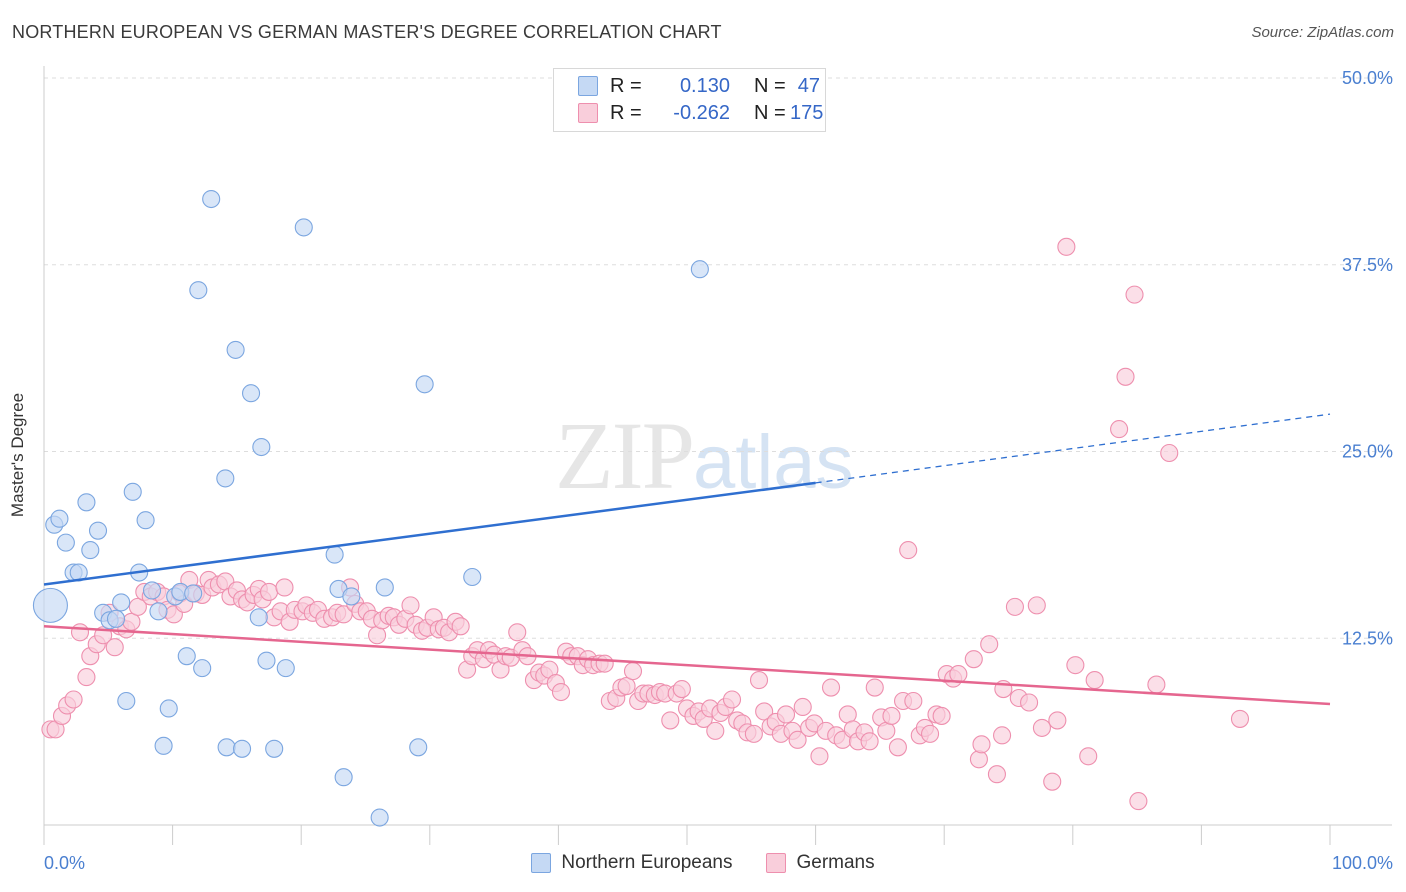  What do you see at coordinates (1367, 265) in the screenshot?
I see `y-tick-label: 37.5%` at bounding box center [1367, 265].